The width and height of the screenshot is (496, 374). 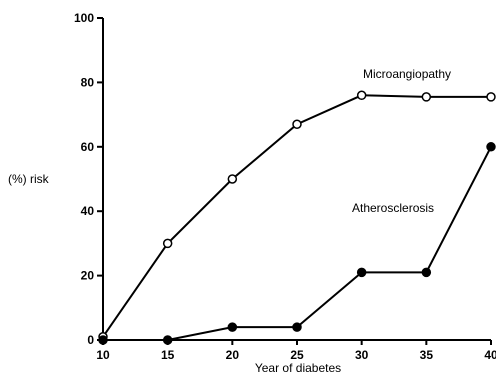 I want to click on series-label-microangiopathy: Microangiopathy, so click(x=407, y=74).